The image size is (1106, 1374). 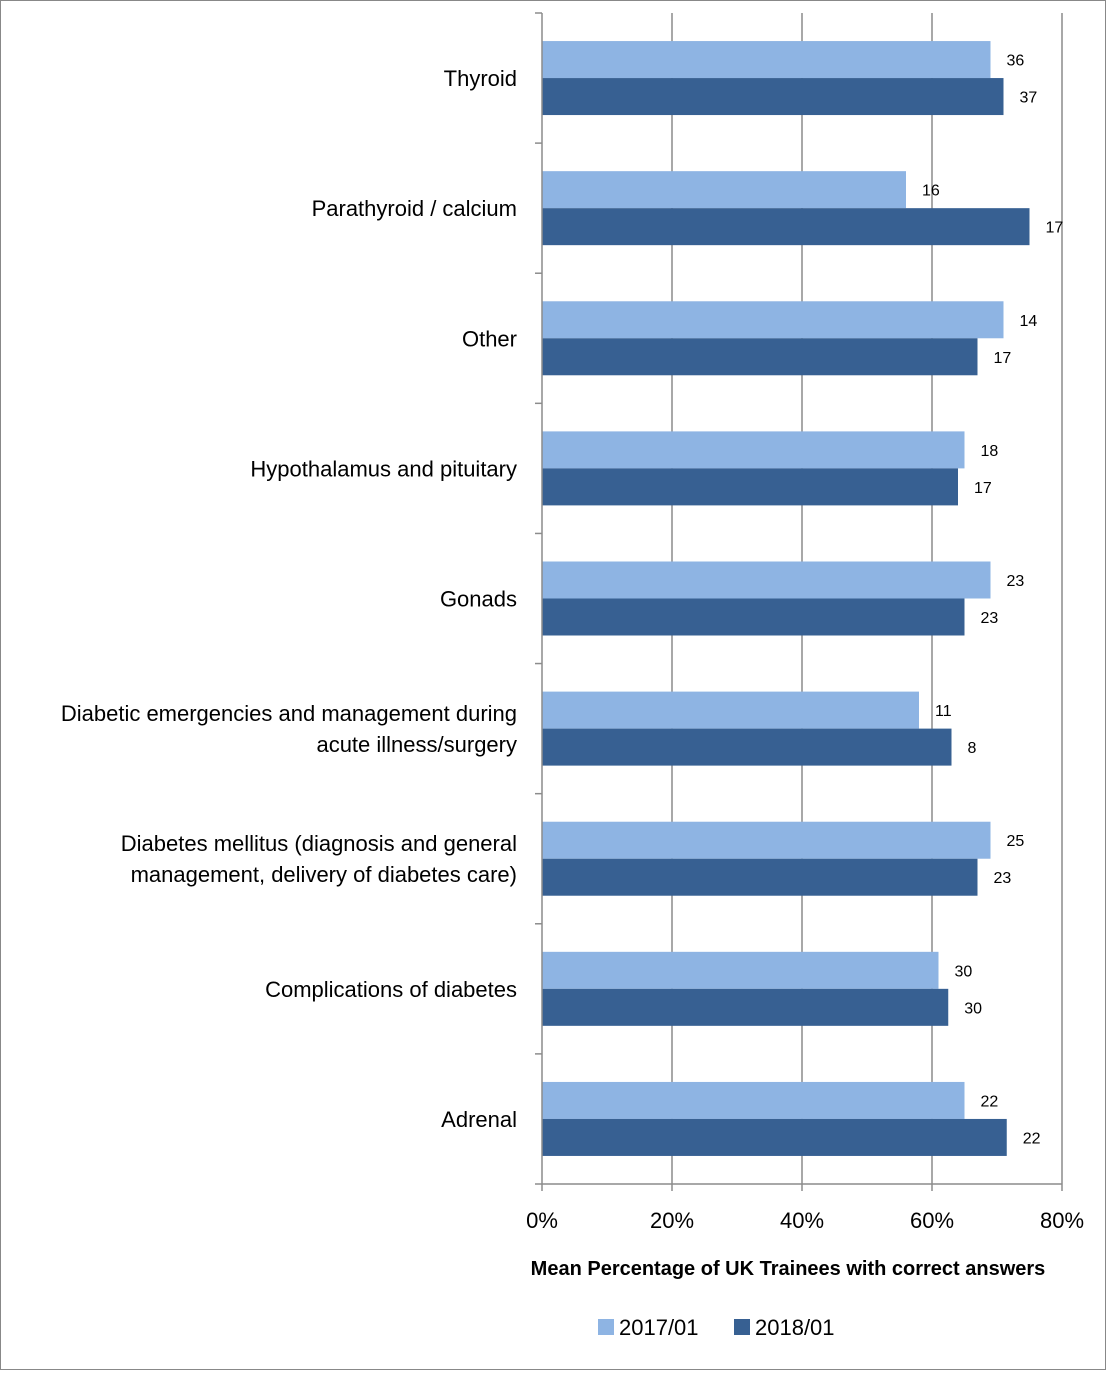 What do you see at coordinates (932, 1220) in the screenshot?
I see `x-tick-label: 60%` at bounding box center [932, 1220].